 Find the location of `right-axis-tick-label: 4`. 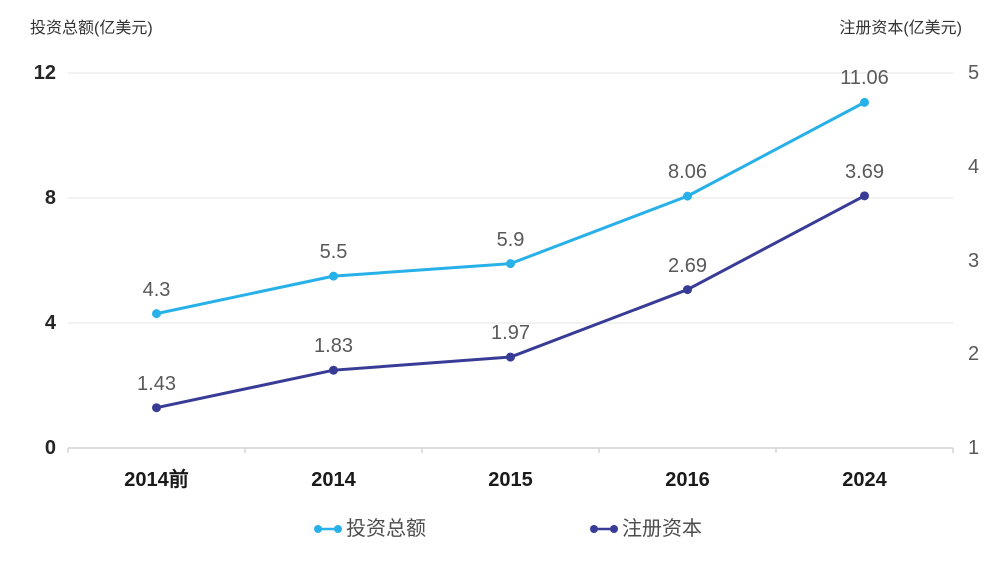

right-axis-tick-label: 4 is located at coordinates (974, 166).